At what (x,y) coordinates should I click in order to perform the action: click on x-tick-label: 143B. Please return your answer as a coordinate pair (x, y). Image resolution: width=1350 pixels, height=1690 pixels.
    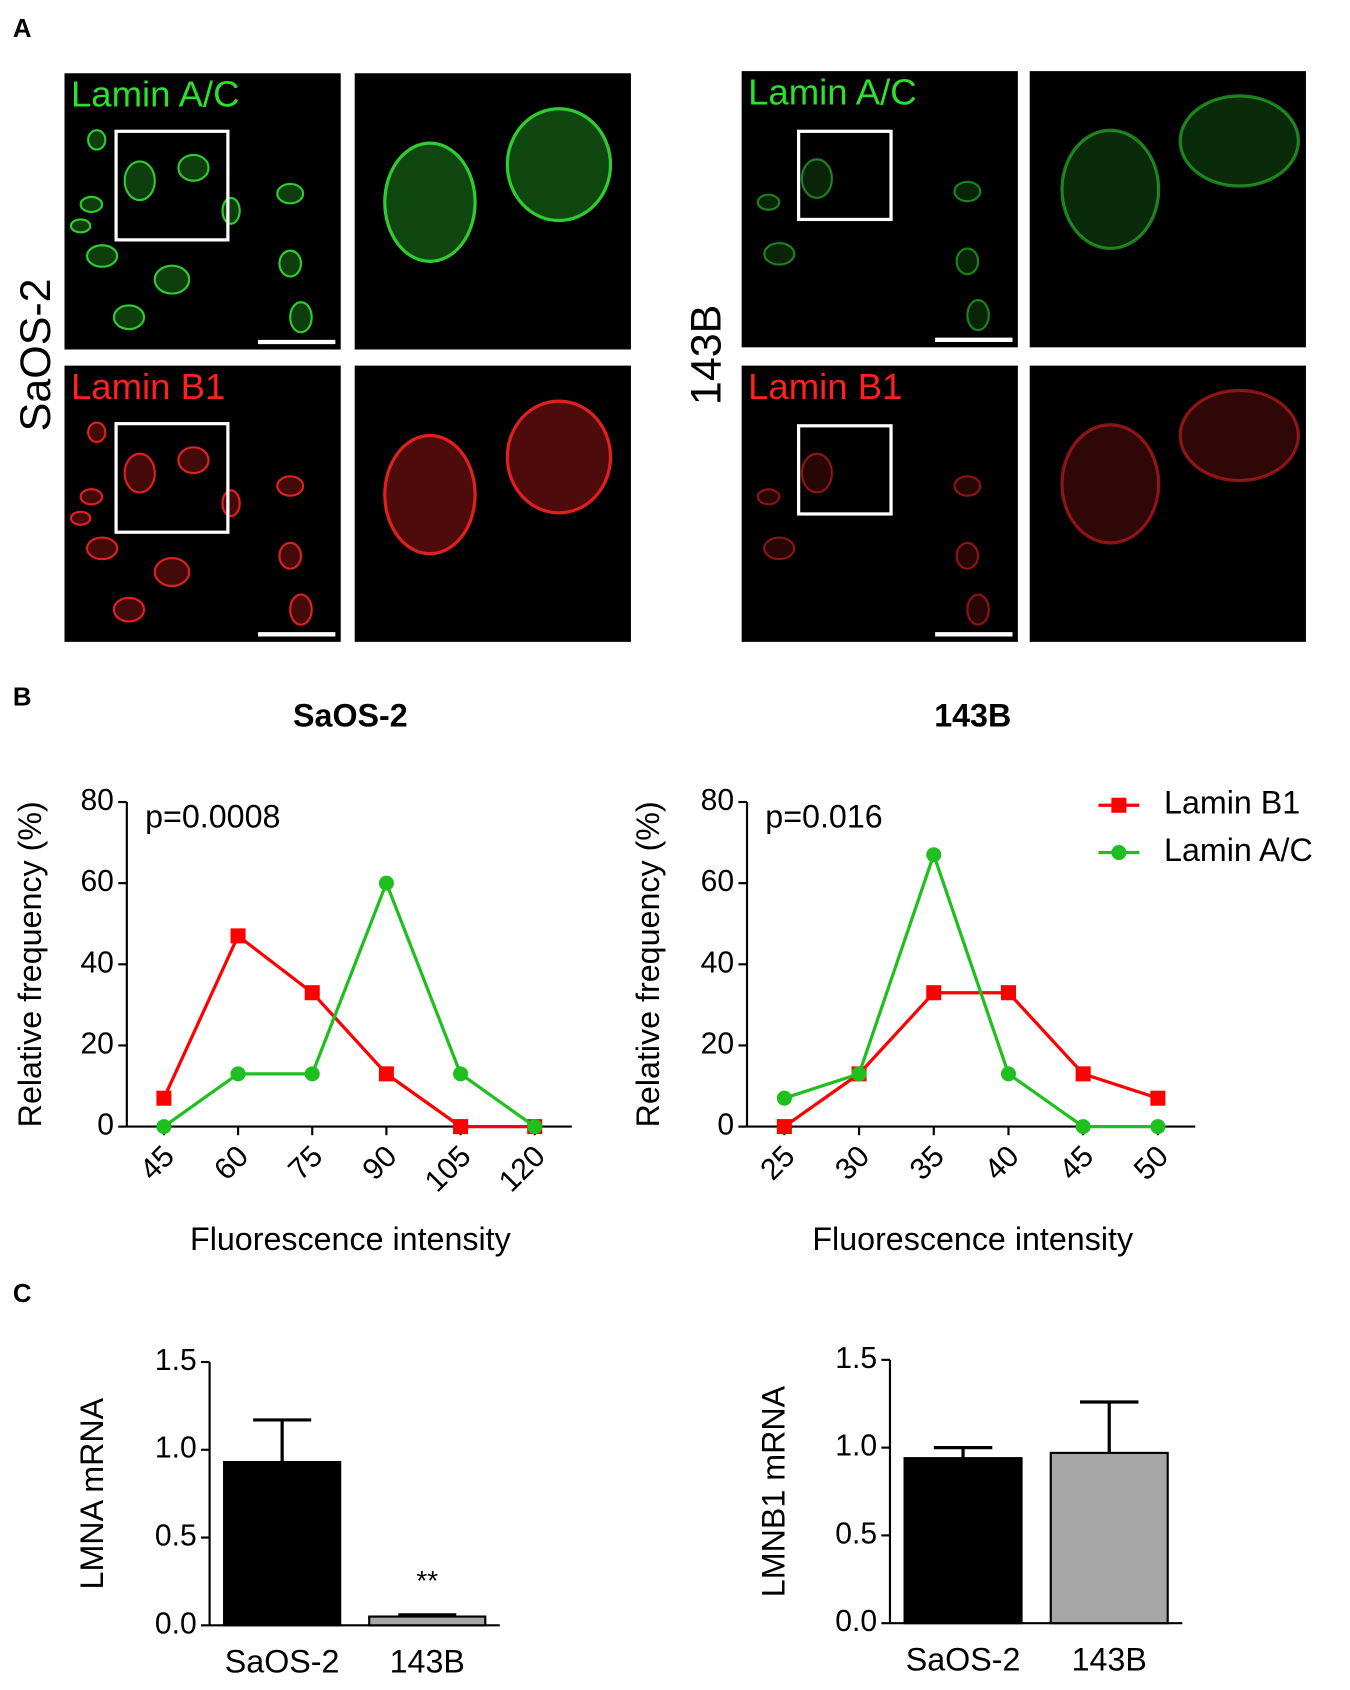
    Looking at the image, I should click on (427, 1662).